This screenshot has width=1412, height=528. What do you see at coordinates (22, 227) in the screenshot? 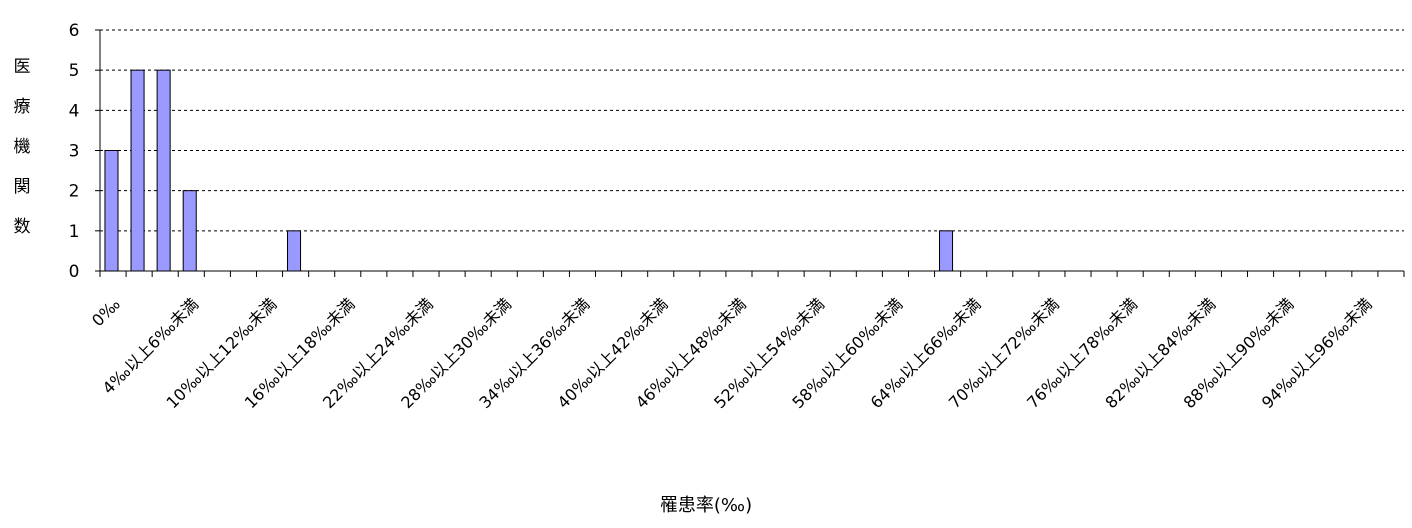
I see `y-axis-label-char: 数` at bounding box center [22, 227].